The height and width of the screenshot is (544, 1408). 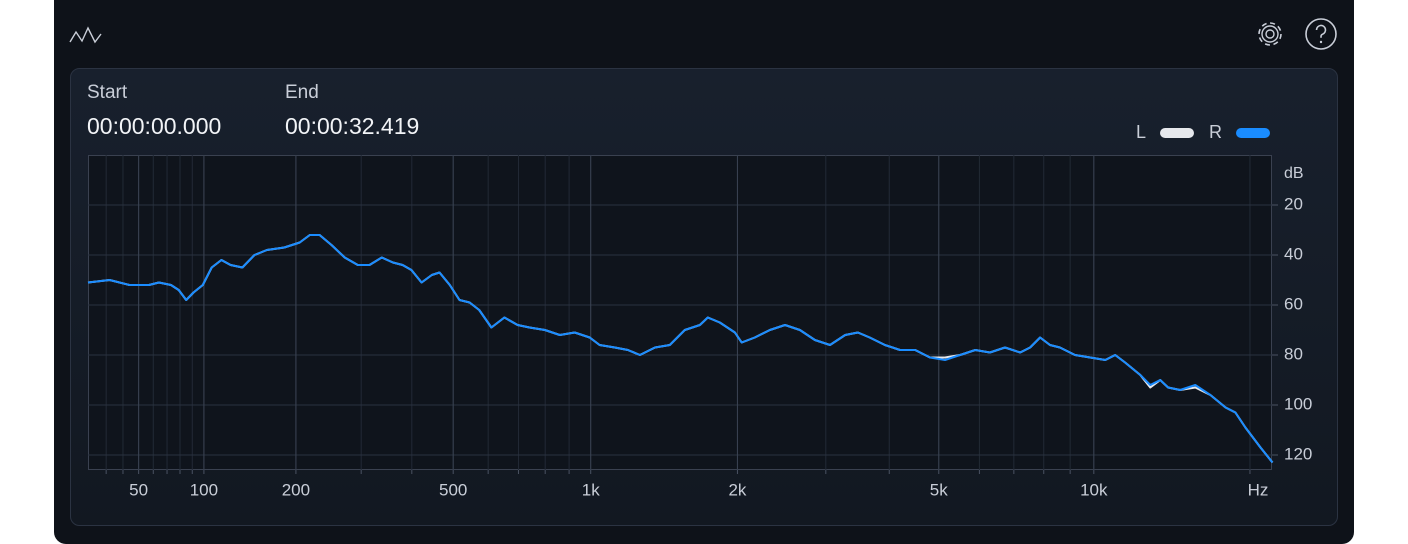 I want to click on end-time: 00:00:32.419, so click(x=352, y=126).